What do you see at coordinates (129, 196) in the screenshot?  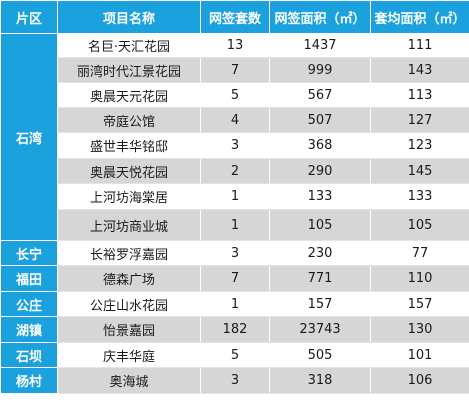 I see `project-cell: 上河坊海棠居` at bounding box center [129, 196].